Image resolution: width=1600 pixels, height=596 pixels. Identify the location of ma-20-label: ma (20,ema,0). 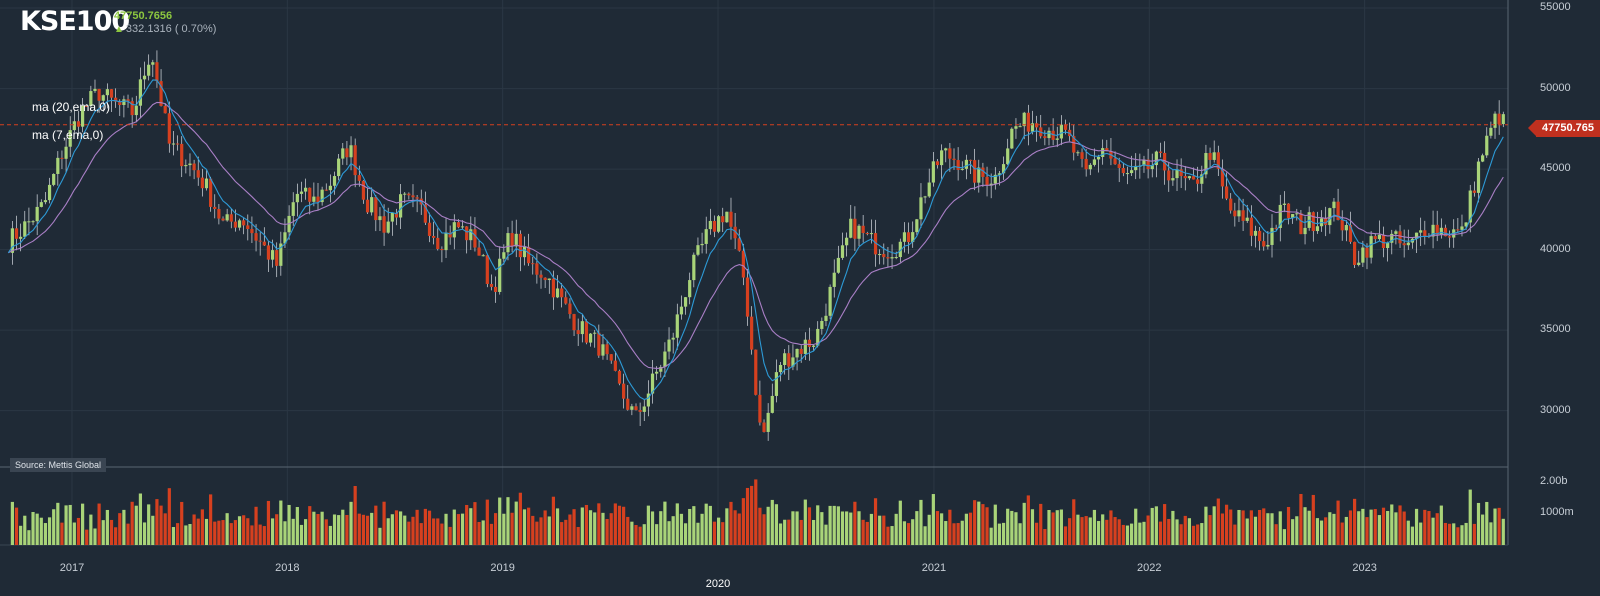
(71, 107).